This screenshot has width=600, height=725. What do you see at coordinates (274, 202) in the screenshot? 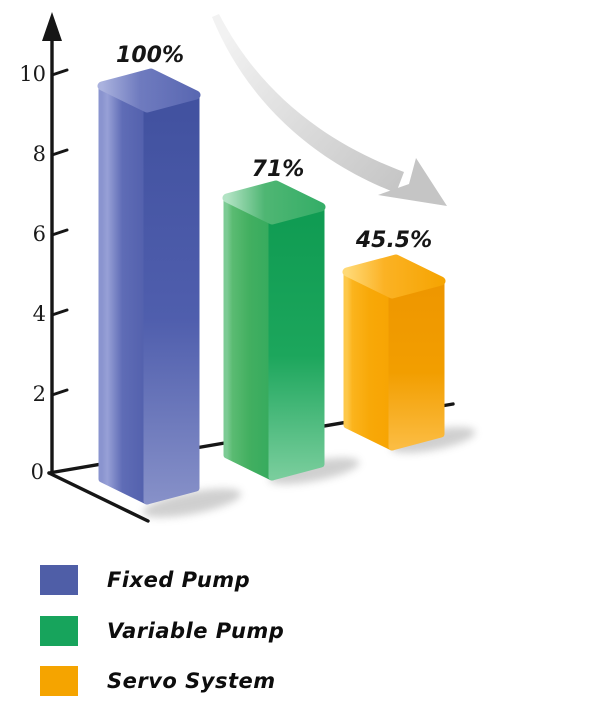
I see `bar-variable-pump-top-face` at bounding box center [274, 202].